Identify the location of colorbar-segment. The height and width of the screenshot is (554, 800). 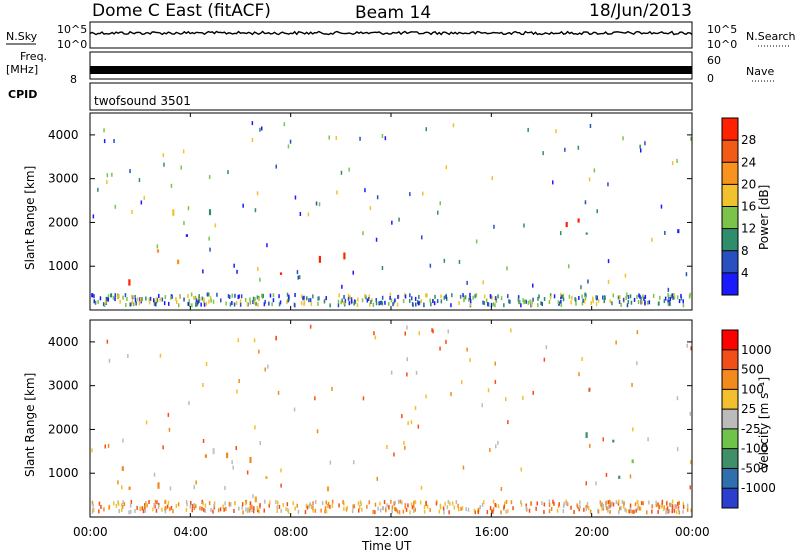
(730, 262).